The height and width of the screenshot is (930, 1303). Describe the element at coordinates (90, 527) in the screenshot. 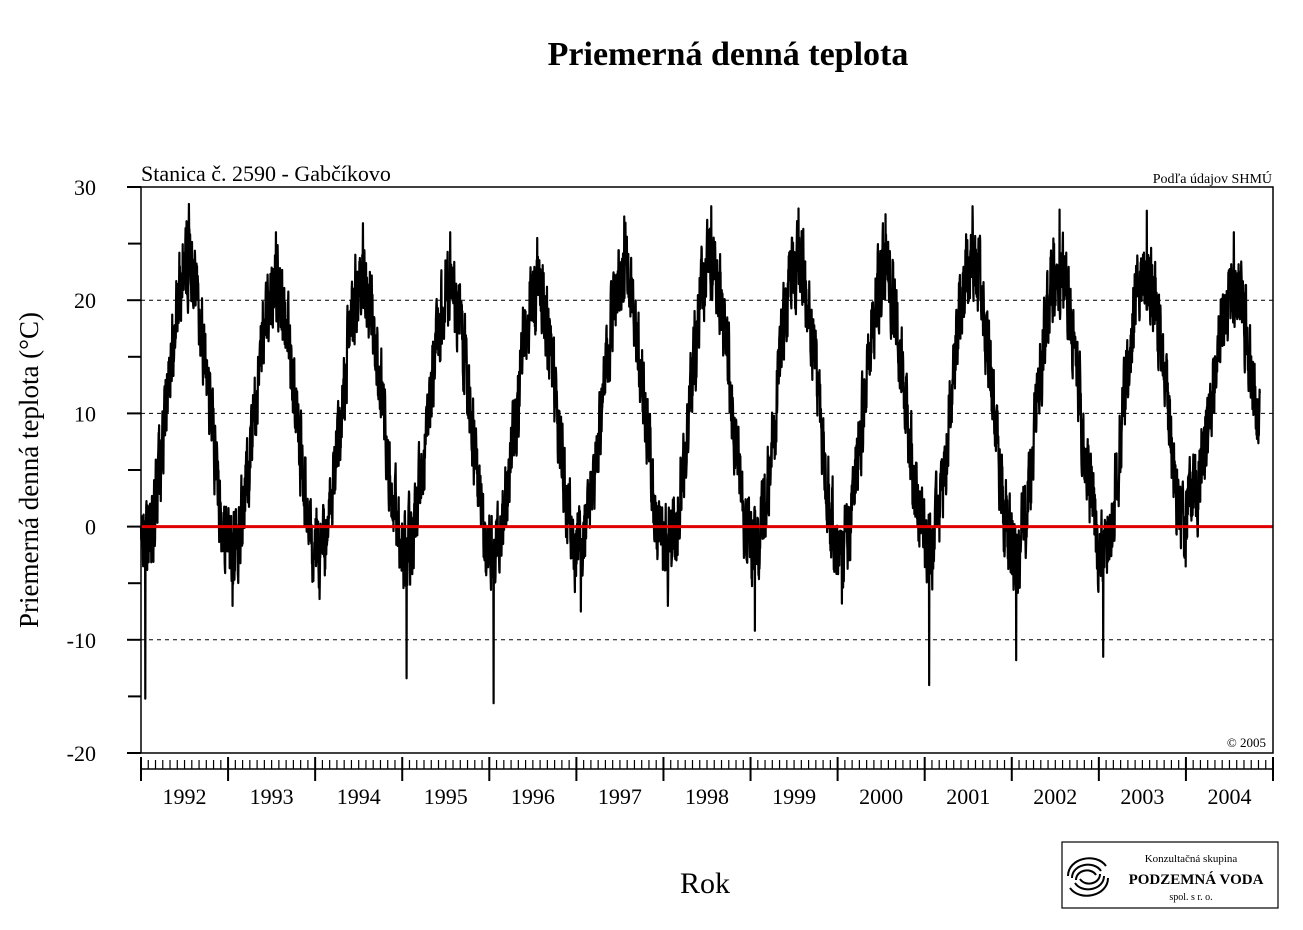

I see `y-tick-label: 0` at that location.